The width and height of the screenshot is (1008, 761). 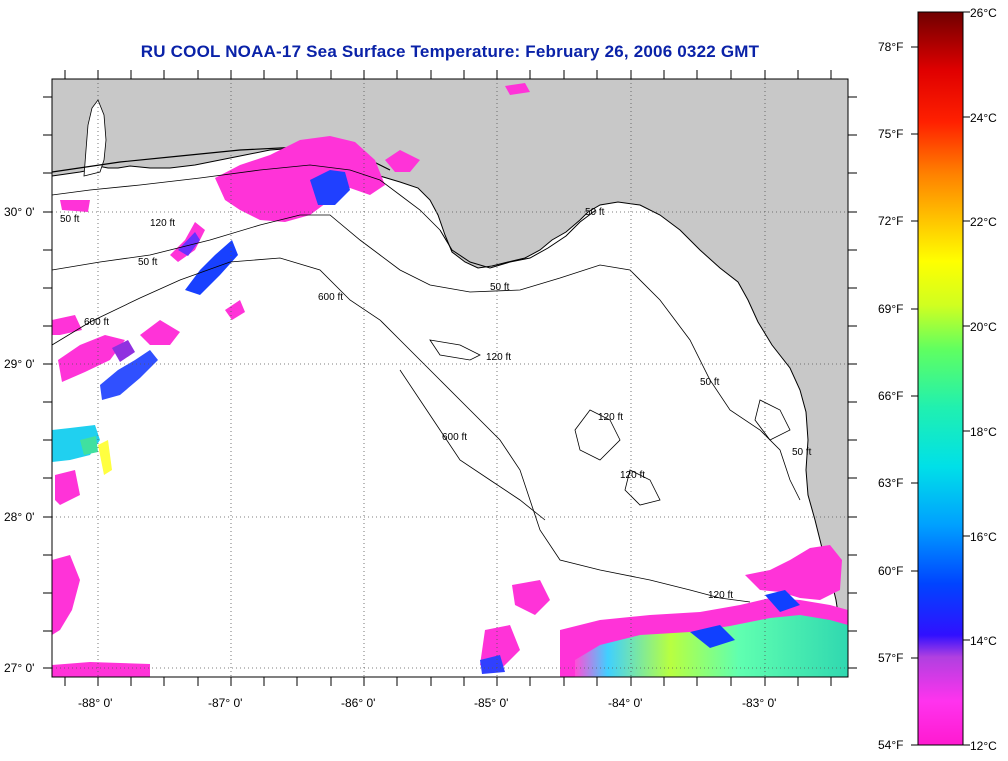 I want to click on mobile-bay, so click(x=95, y=138).